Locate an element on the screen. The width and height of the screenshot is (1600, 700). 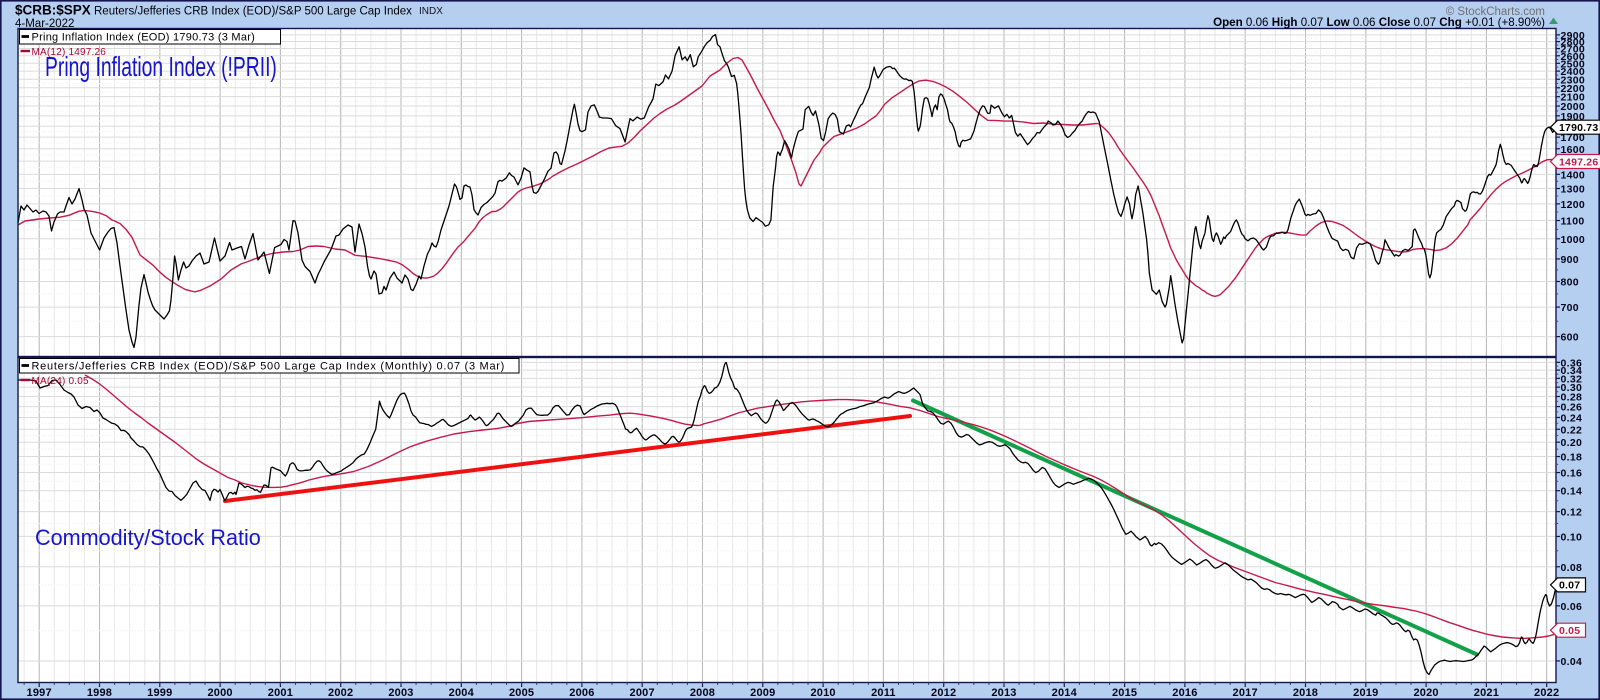
svg-text: 2400 is located at coordinates (1573, 72).